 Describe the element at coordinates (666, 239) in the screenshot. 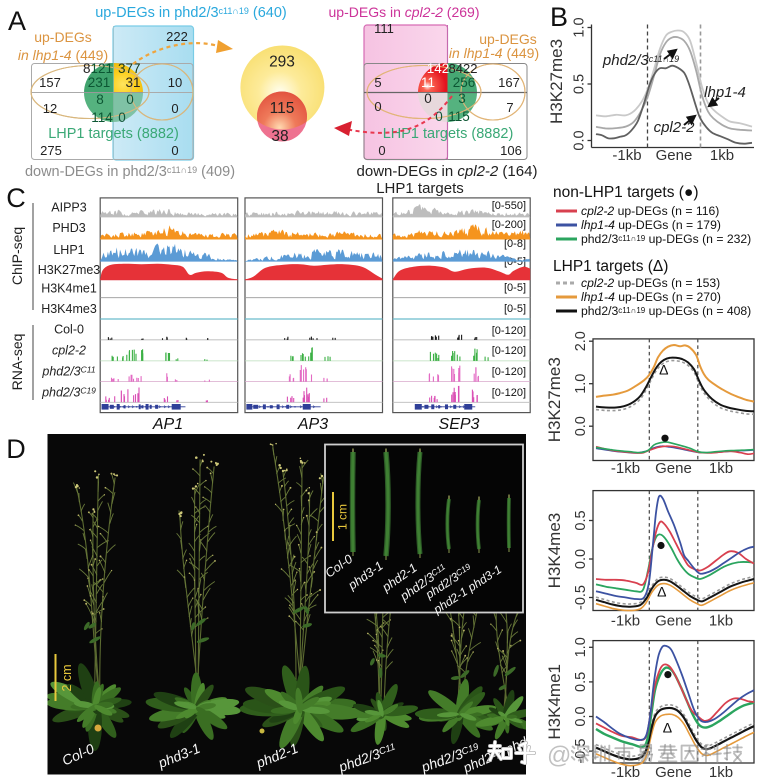

I see `svg-text: phd2/3c11∩19 up-DEGs (n = 232)` at that location.